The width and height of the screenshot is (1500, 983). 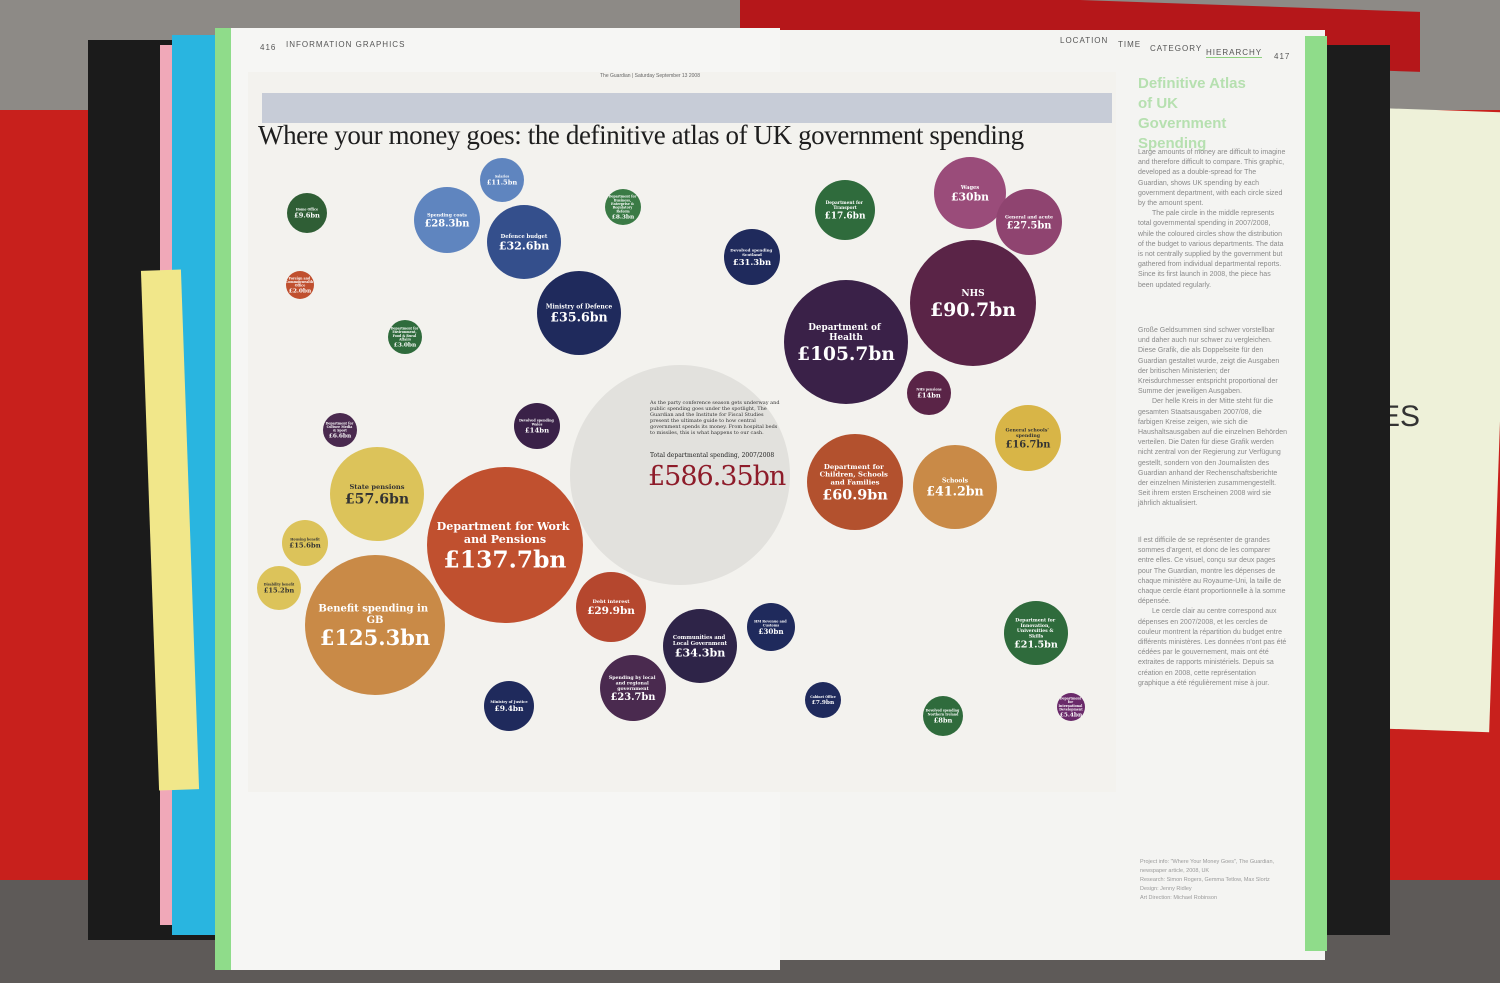 I want to click on bubble-label: General and acute, so click(x=1029, y=217).